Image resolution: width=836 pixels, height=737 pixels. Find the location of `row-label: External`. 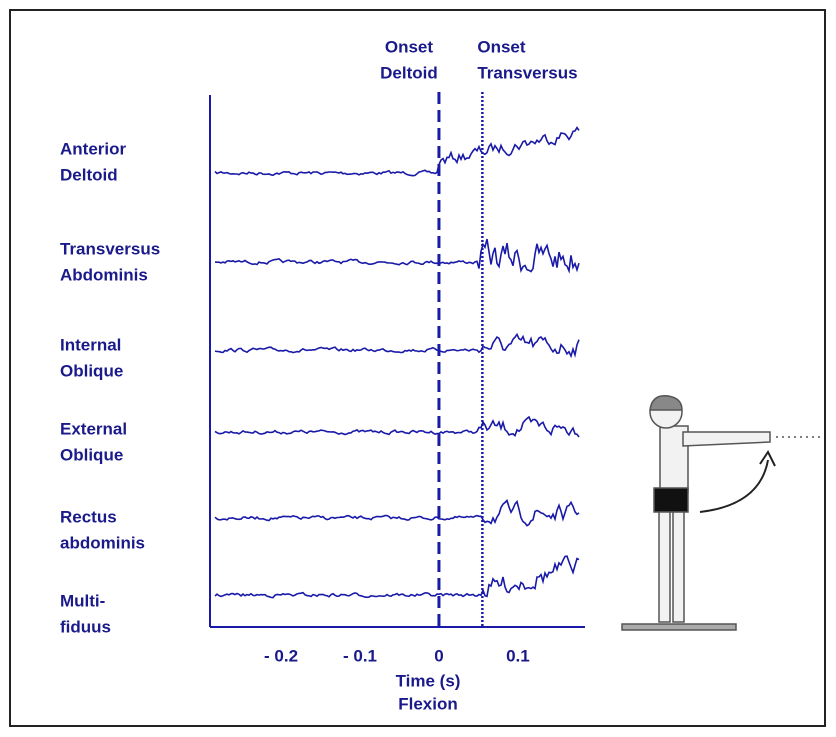

row-label: External is located at coordinates (93, 428).